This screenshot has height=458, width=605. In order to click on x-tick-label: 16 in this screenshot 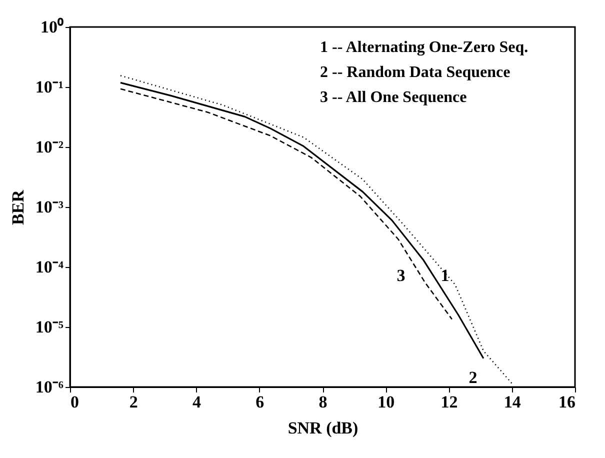, I will do `click(567, 402)`.